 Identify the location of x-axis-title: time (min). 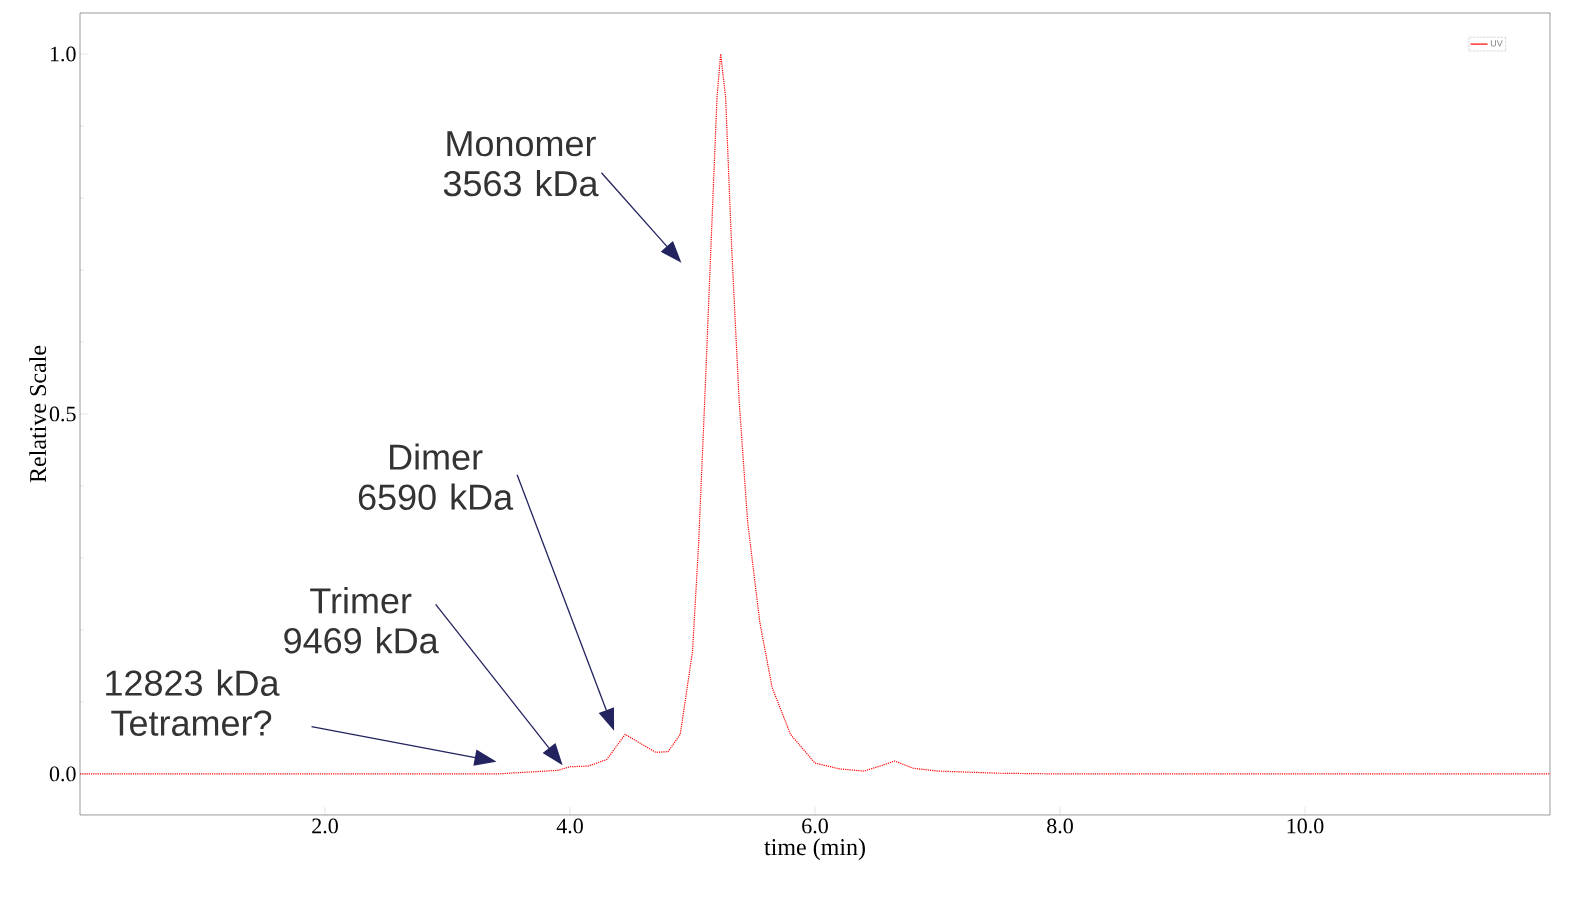
(814, 849).